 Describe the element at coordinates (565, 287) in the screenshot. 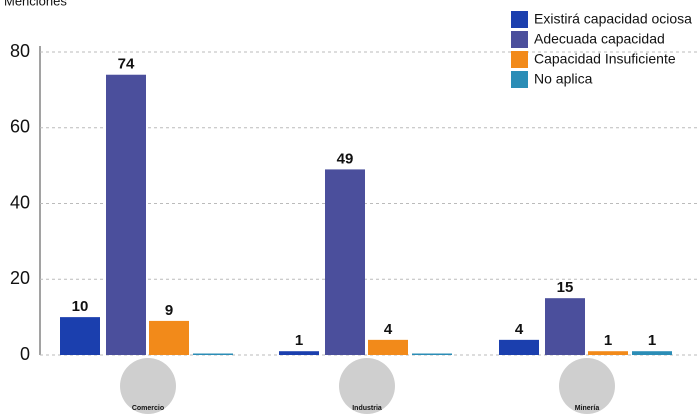

I see `data-label: 15` at that location.